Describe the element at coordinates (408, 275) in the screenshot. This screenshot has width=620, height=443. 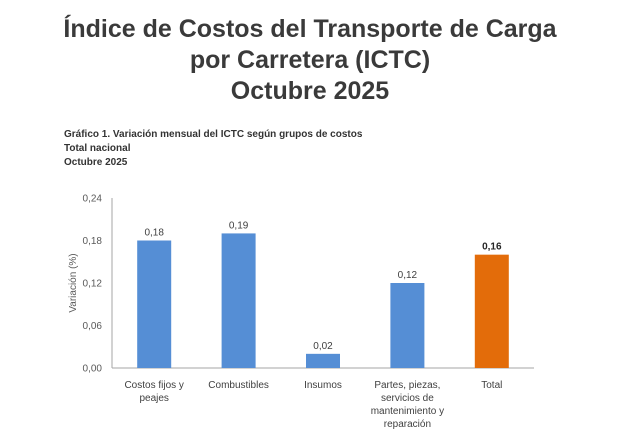
I see `data-label: 0,12` at that location.